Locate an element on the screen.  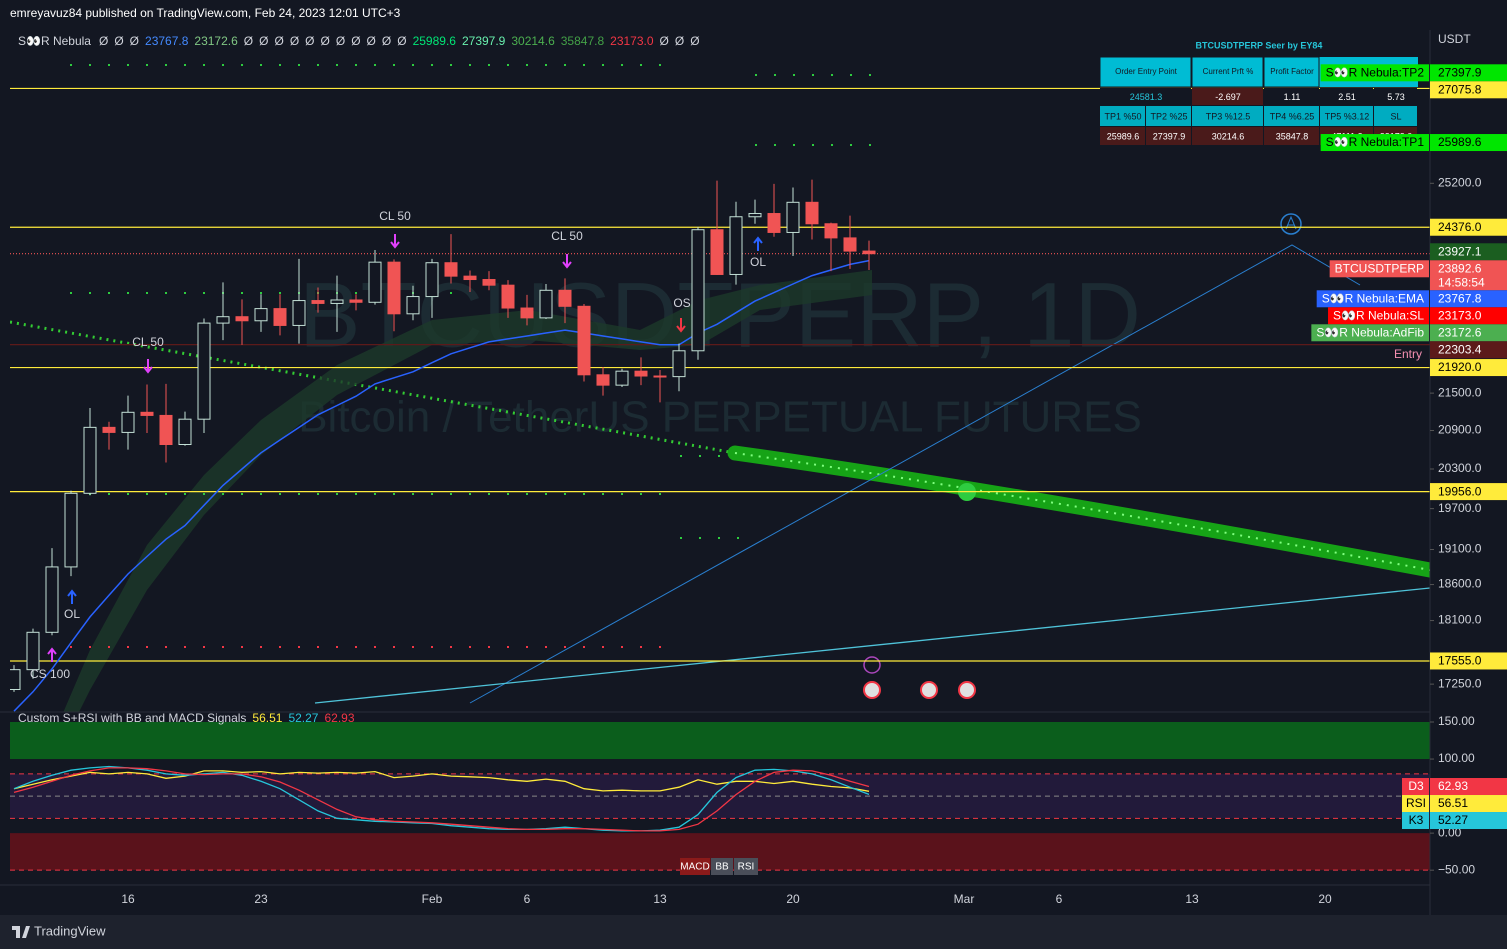
name-label: S👀R Nebula:SL is located at coordinates (1378, 315).